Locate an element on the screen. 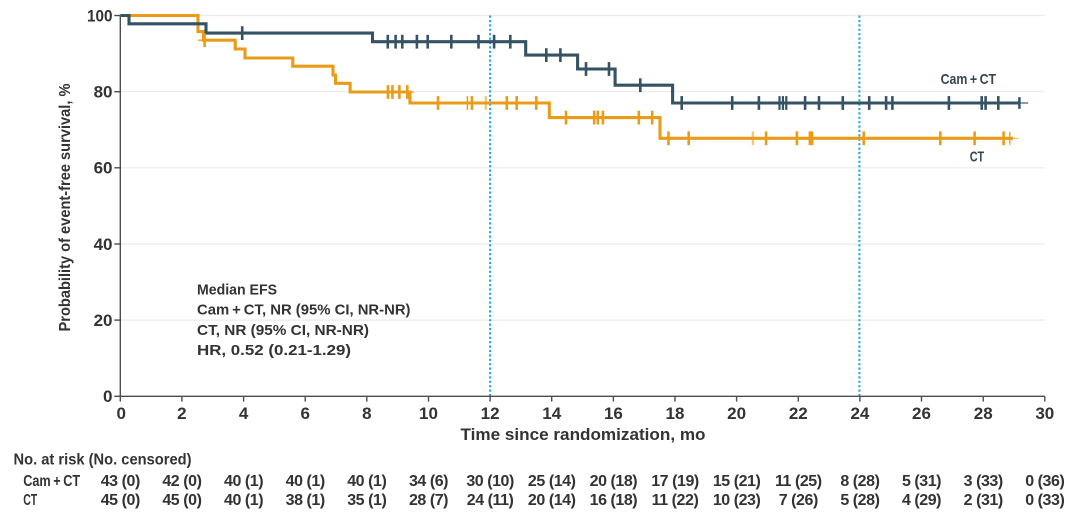  svg-text: 24 (11) is located at coordinates (490, 500).